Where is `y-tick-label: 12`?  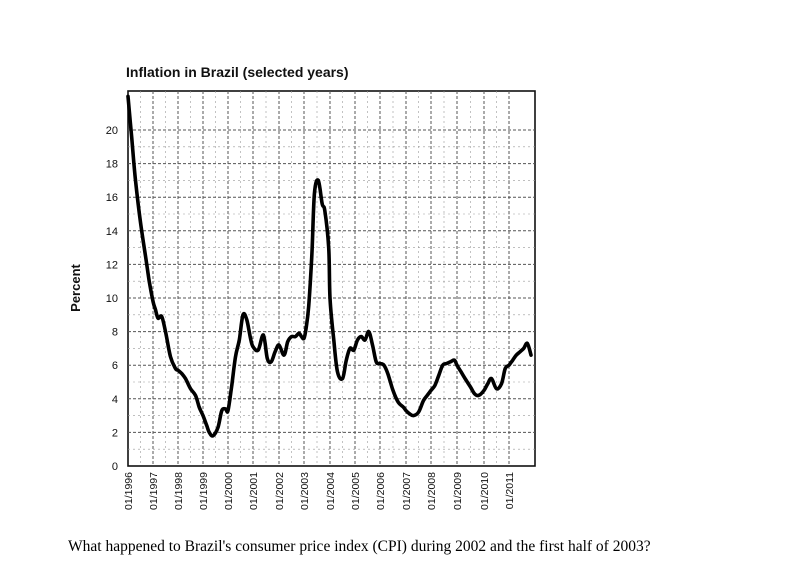 y-tick-label: 12 is located at coordinates (112, 265).